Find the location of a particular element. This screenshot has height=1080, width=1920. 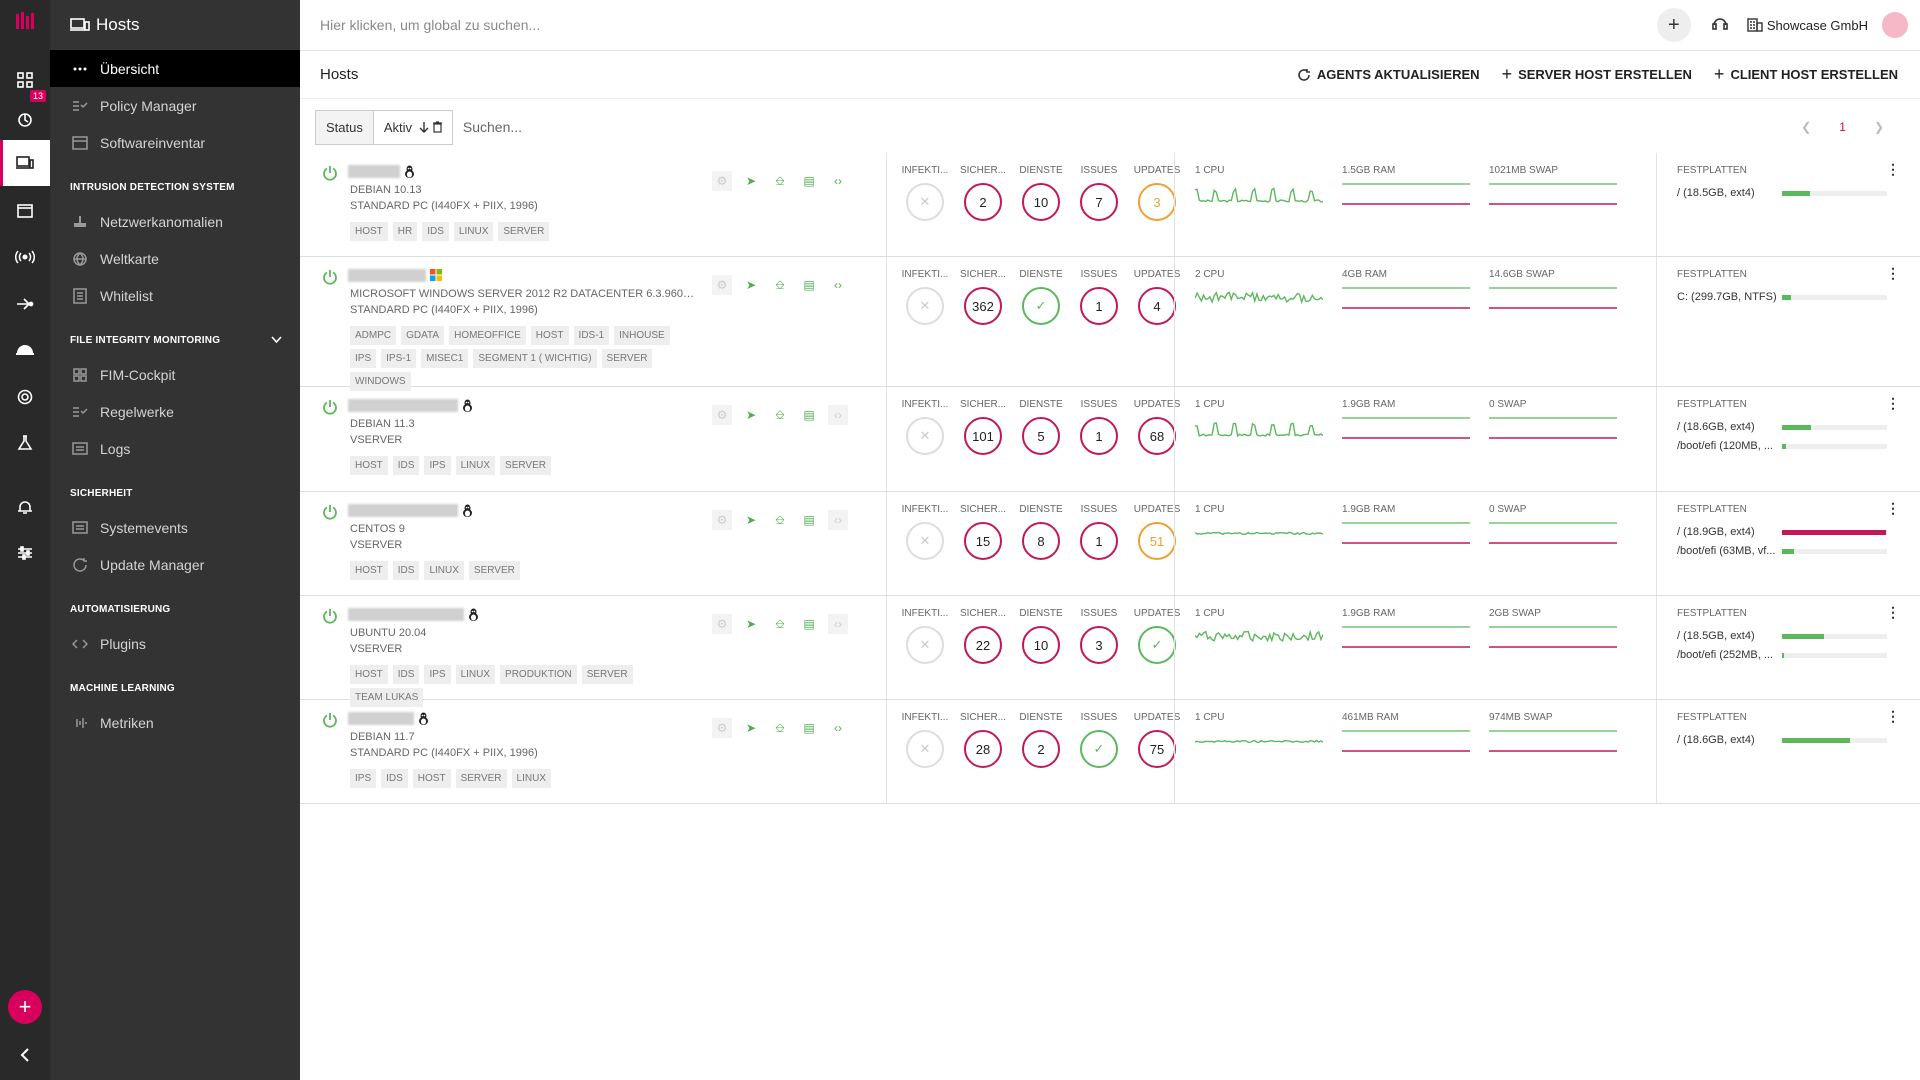

company-selector: Showcase GmbH is located at coordinates (1807, 25).